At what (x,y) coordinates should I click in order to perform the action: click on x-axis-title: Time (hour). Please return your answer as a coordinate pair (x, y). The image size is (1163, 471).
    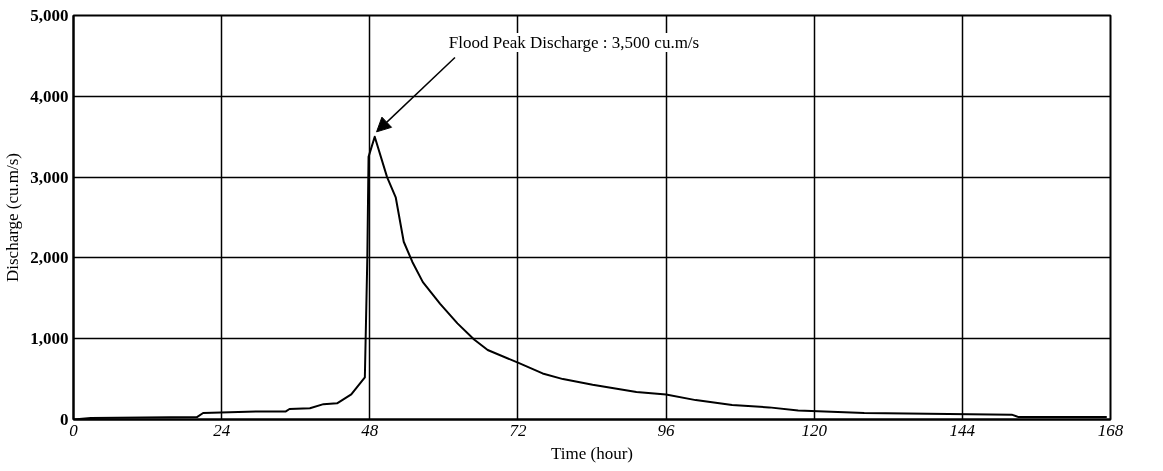
    Looking at the image, I should click on (592, 453).